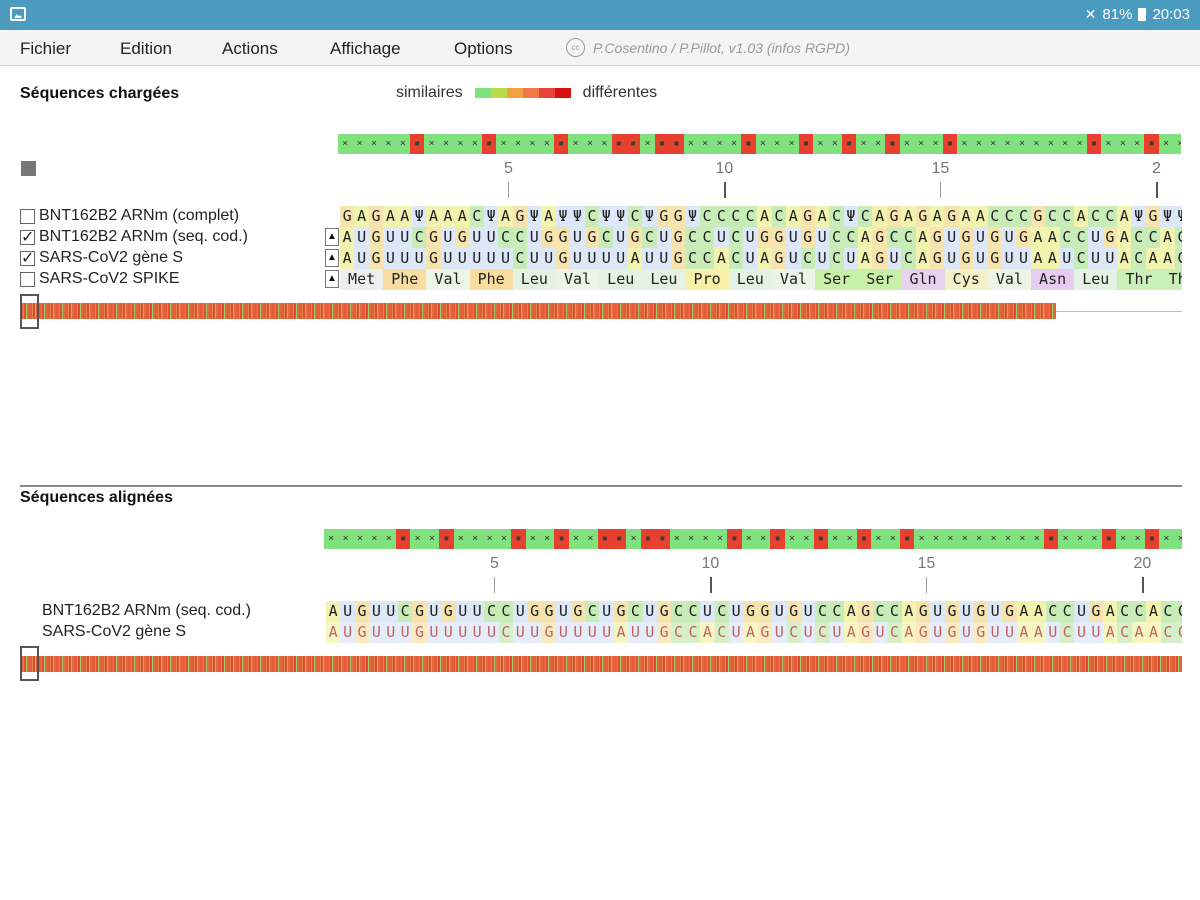 Image resolution: width=1200 pixels, height=900 pixels. Describe the element at coordinates (46, 48) in the screenshot. I see `menu-fichier: Fichier` at that location.